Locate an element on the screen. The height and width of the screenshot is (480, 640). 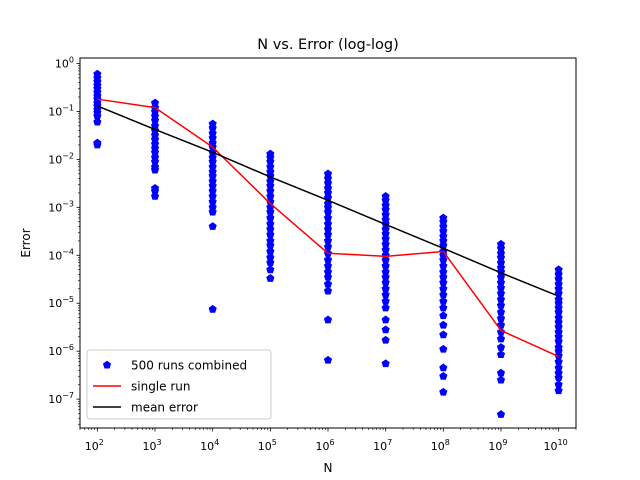
x-tick-label: 10² is located at coordinates (94, 445).